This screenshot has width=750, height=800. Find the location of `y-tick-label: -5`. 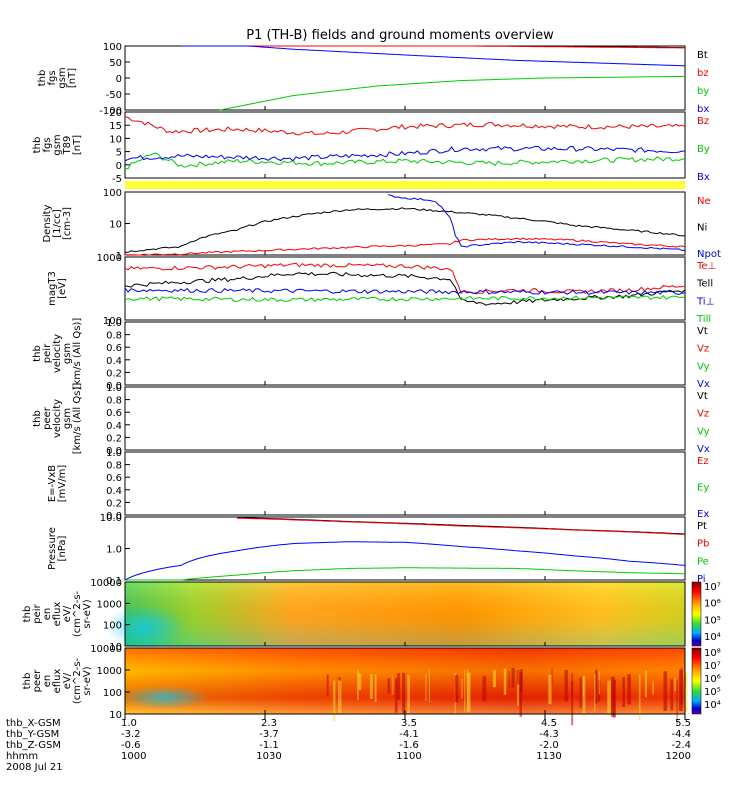

y-tick-label: -5 is located at coordinates (117, 179).